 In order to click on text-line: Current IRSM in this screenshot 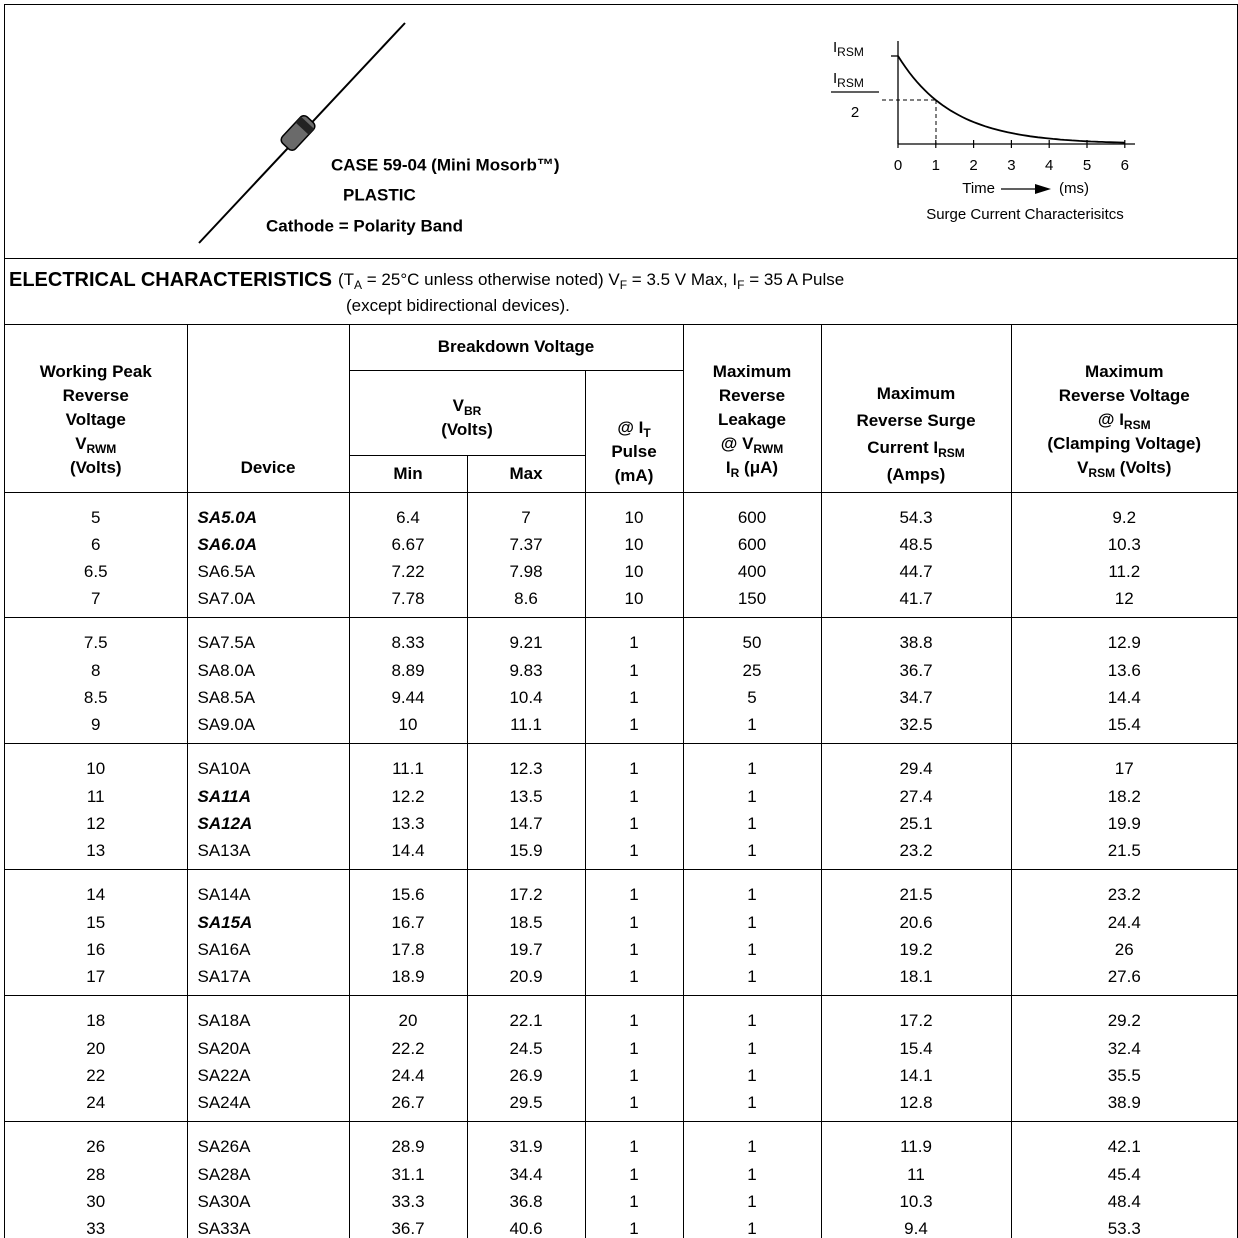, I will do `click(916, 447)`.